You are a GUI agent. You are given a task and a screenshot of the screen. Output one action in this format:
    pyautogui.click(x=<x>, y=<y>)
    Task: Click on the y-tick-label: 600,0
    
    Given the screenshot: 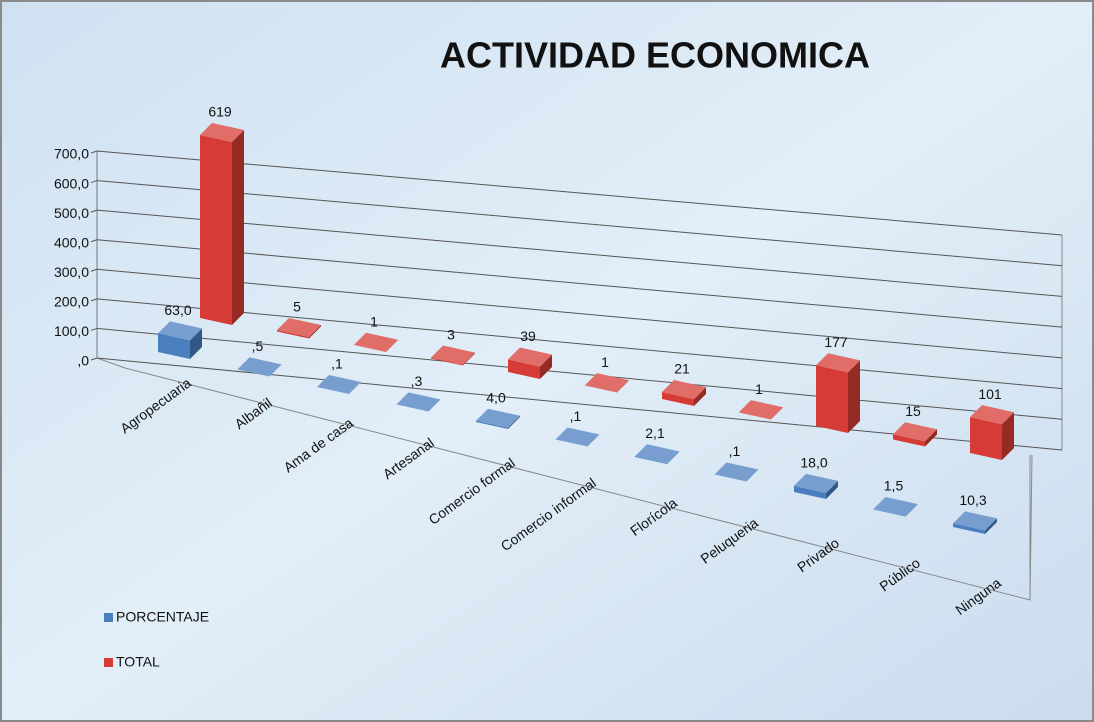 What is the action you would take?
    pyautogui.click(x=71, y=183)
    